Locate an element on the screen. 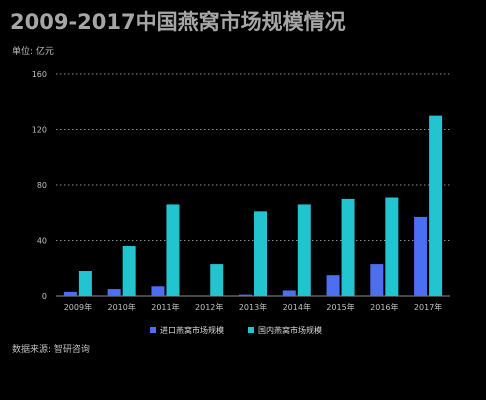 The width and height of the screenshot is (486, 400). x-tick-label: 2010年 is located at coordinates (121, 307).